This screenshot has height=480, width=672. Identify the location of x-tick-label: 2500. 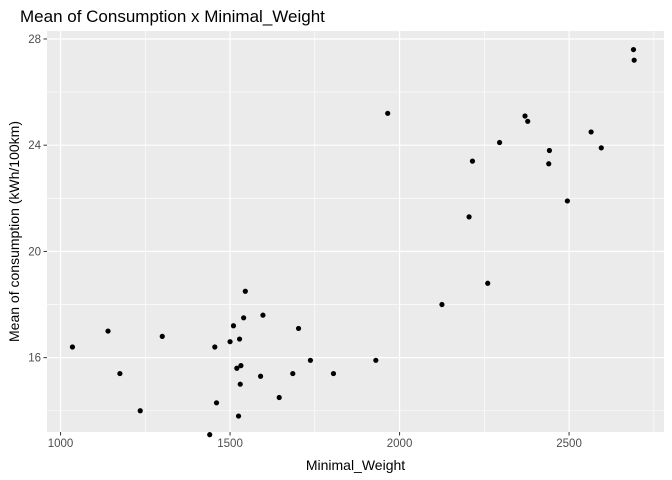
(569, 444).